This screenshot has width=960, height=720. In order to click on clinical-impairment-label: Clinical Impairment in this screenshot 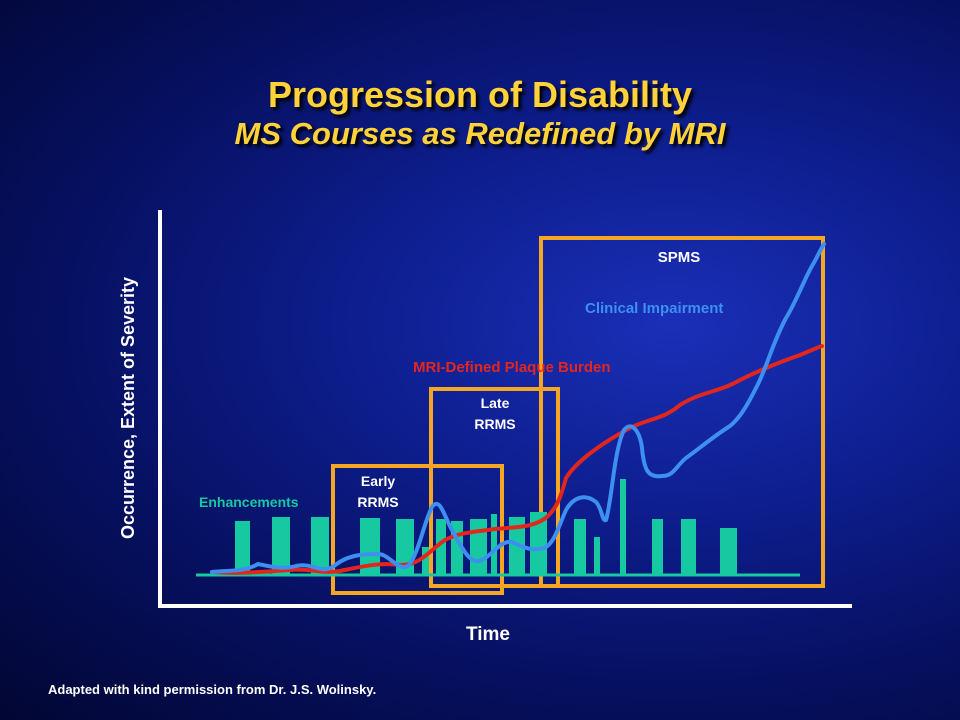, I will do `click(654, 308)`.